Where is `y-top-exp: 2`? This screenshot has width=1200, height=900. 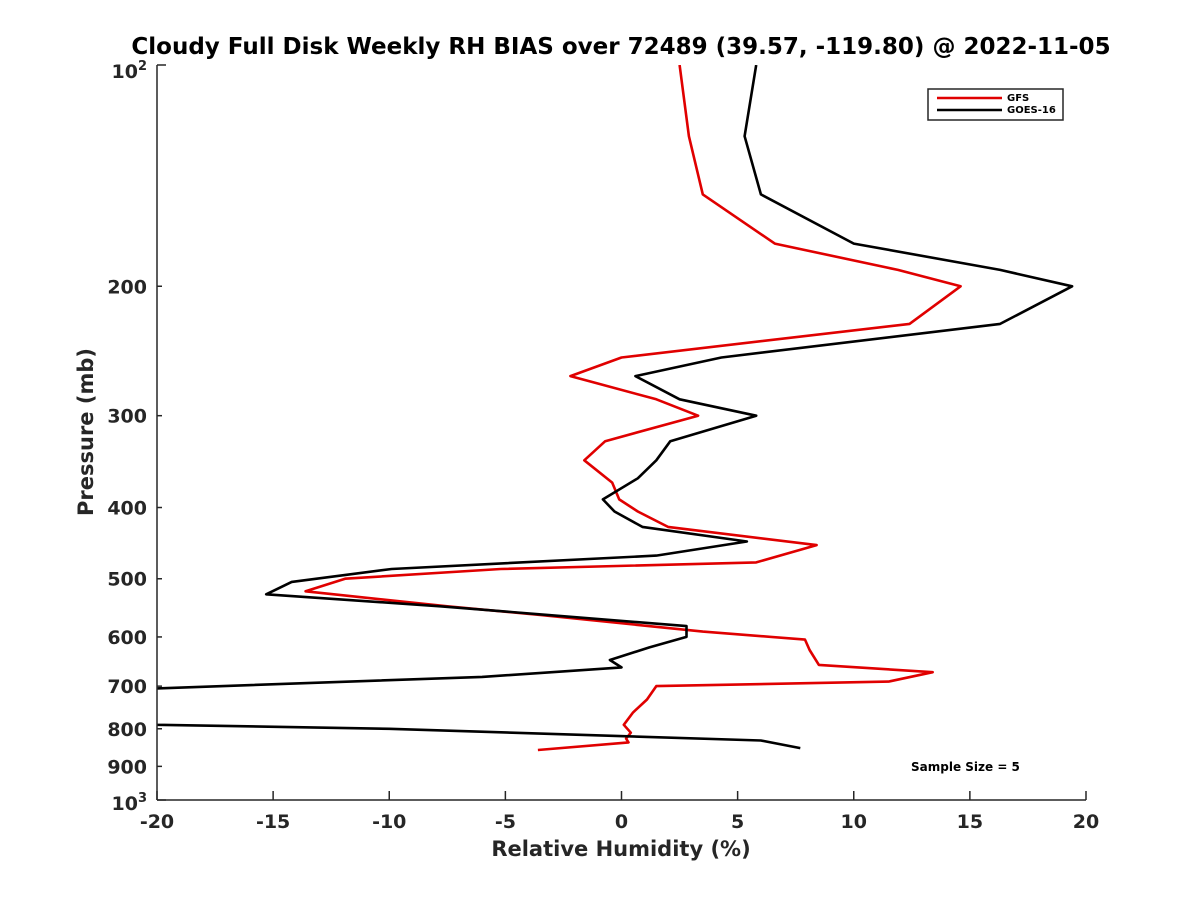 y-top-exp: 2 is located at coordinates (142, 66).